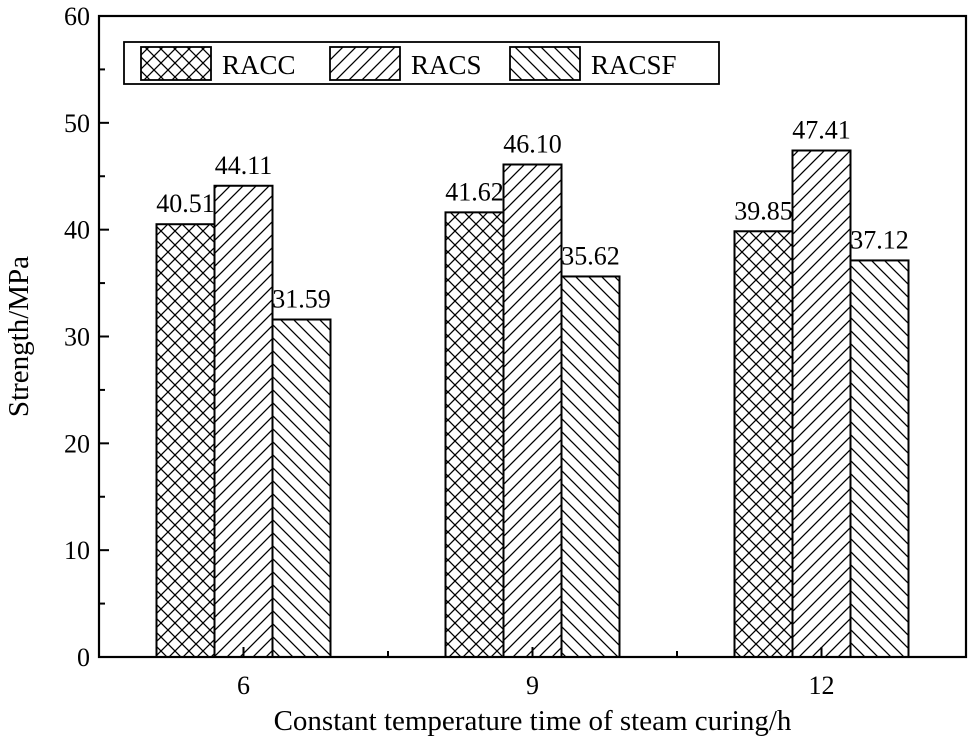 The height and width of the screenshot is (742, 975). What do you see at coordinates (532, 685) in the screenshot?
I see `x-tick-label: 9` at bounding box center [532, 685].